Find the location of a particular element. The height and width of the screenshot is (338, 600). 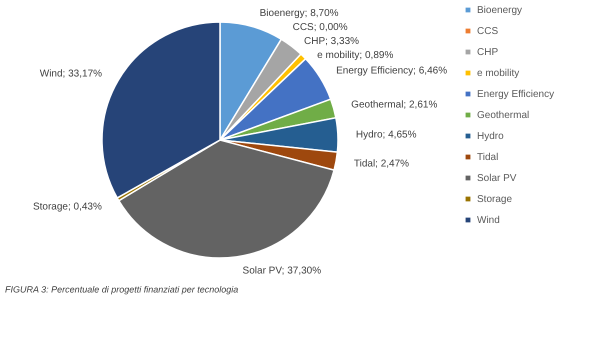

legend-label: Geothermal is located at coordinates (503, 115).